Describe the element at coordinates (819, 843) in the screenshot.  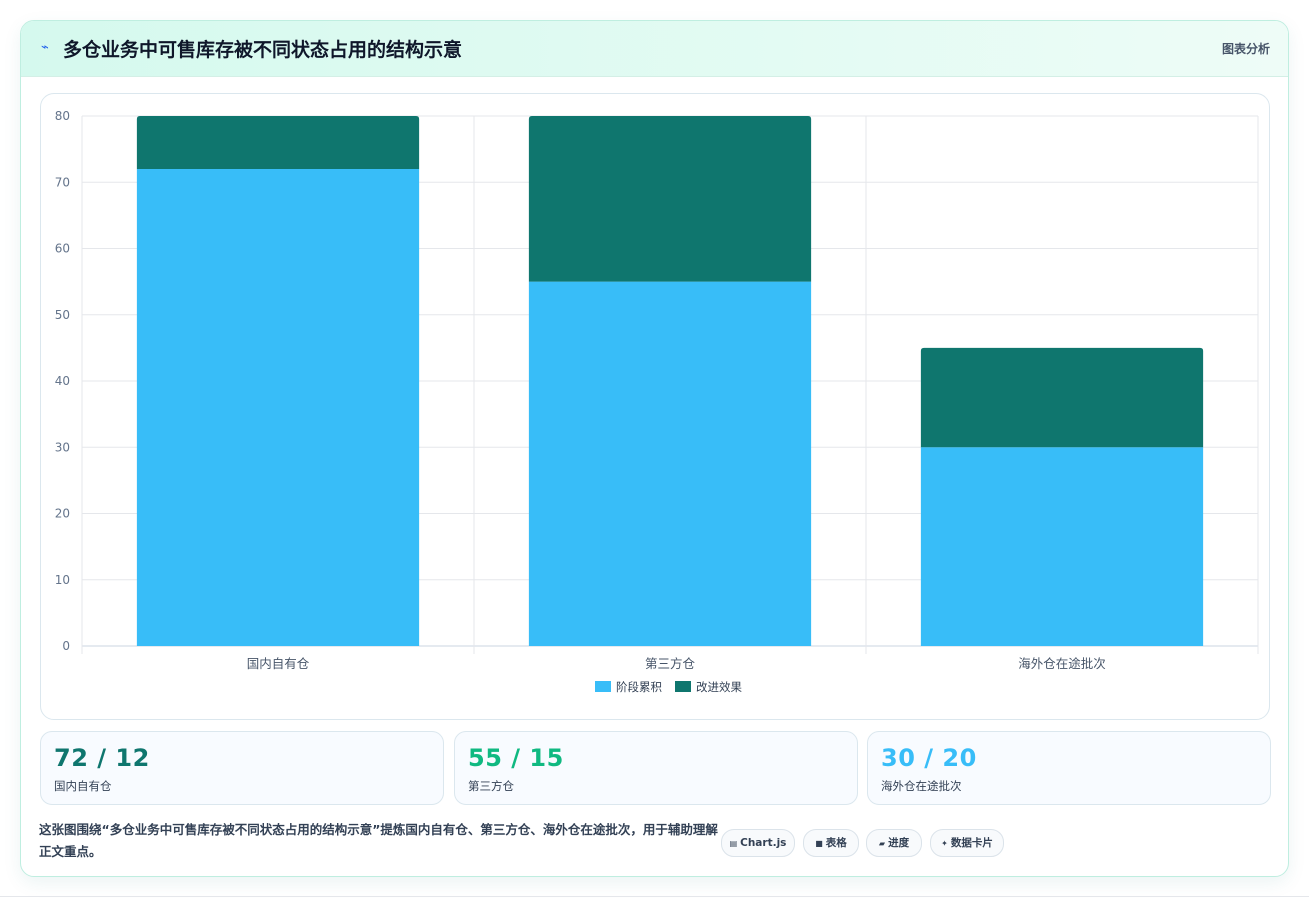
I see `table-icon: ■` at that location.